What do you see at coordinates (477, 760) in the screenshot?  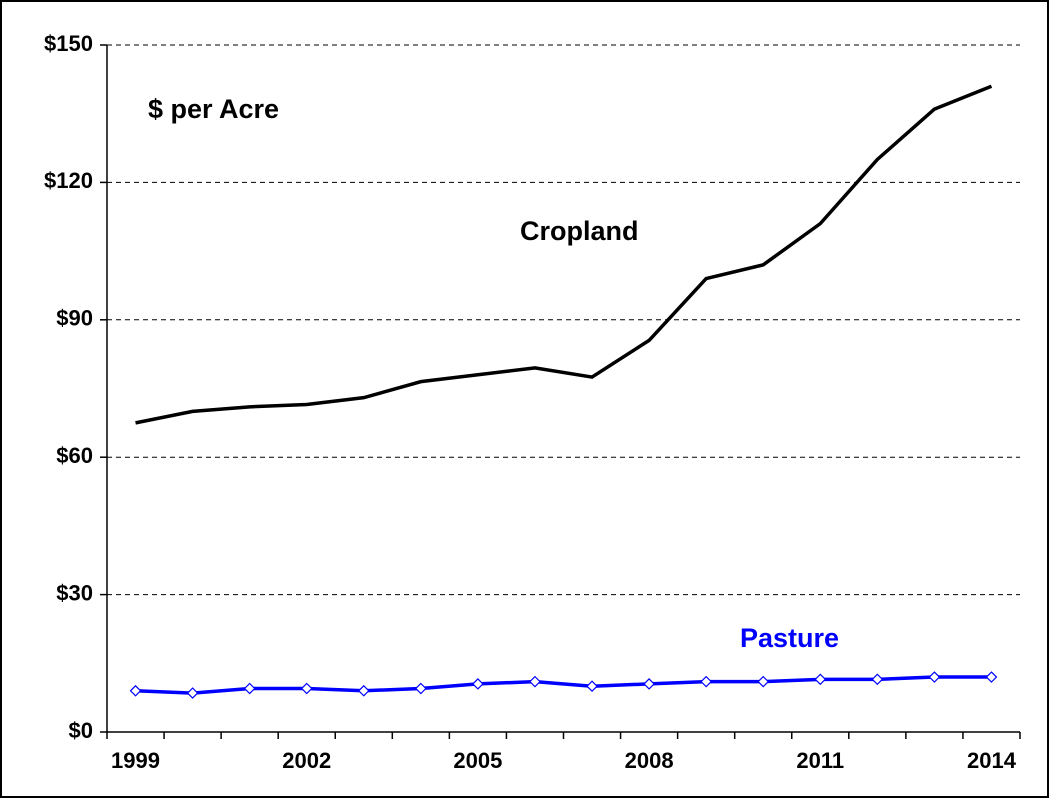 I see `x-tick-label: 2005` at bounding box center [477, 760].